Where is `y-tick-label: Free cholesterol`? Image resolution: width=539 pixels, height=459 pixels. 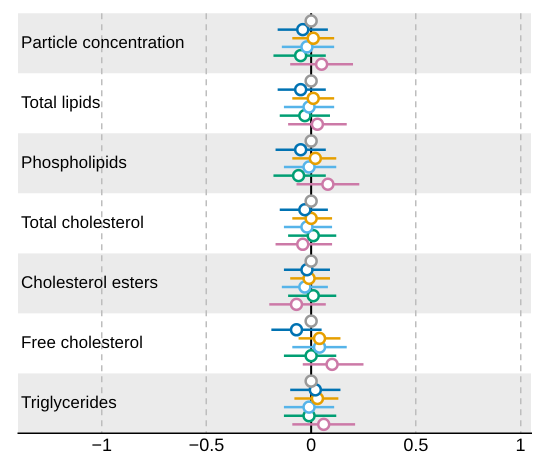 y-tick-label: Free cholesterol is located at coordinates (82, 342).